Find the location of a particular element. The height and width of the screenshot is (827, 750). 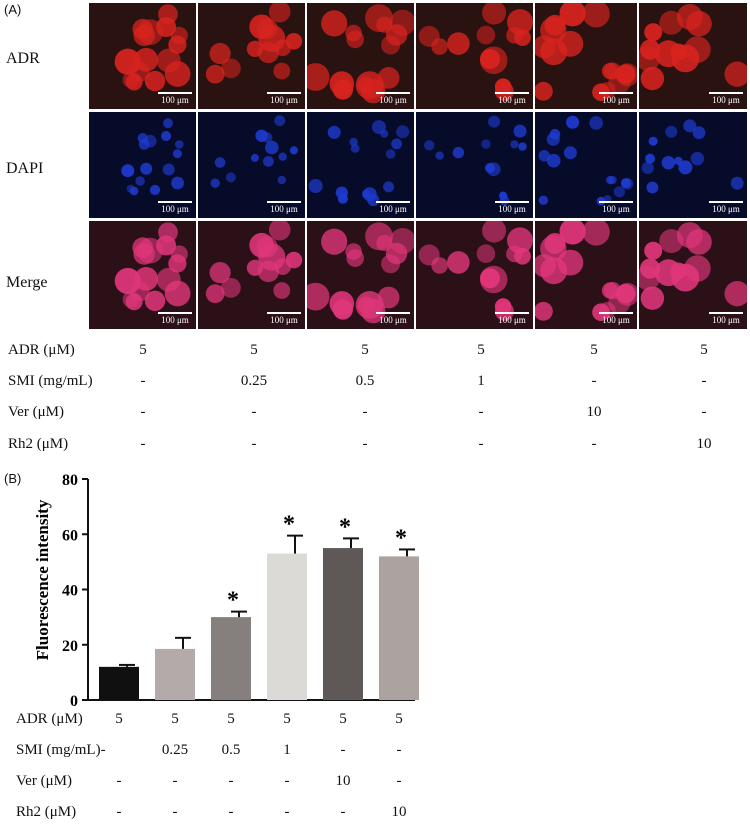

micrograph-dapi-3: 100 μm is located at coordinates (360, 165).